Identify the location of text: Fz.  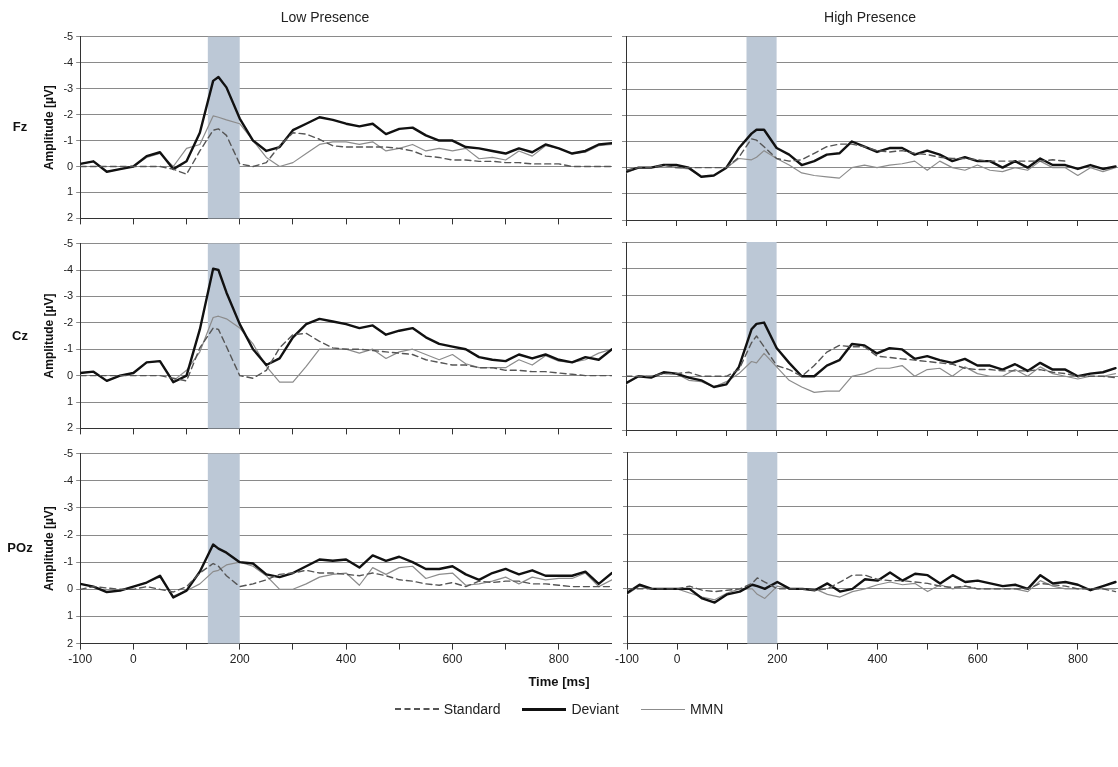
(20, 127).